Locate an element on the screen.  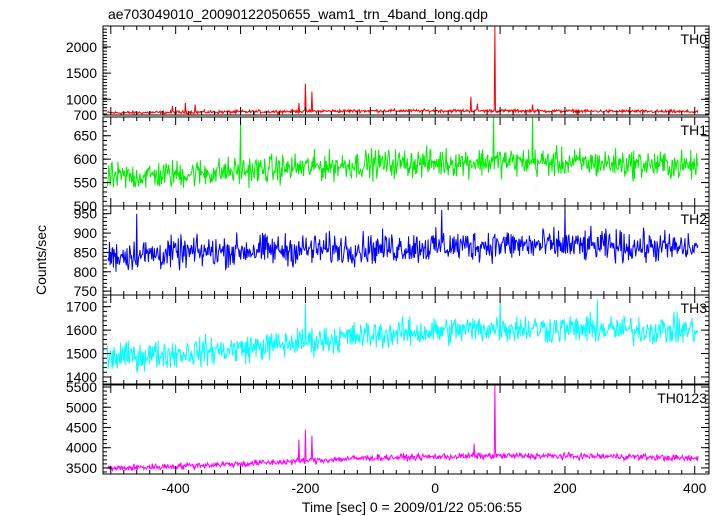
series-line-th0 is located at coordinates (403, 70).